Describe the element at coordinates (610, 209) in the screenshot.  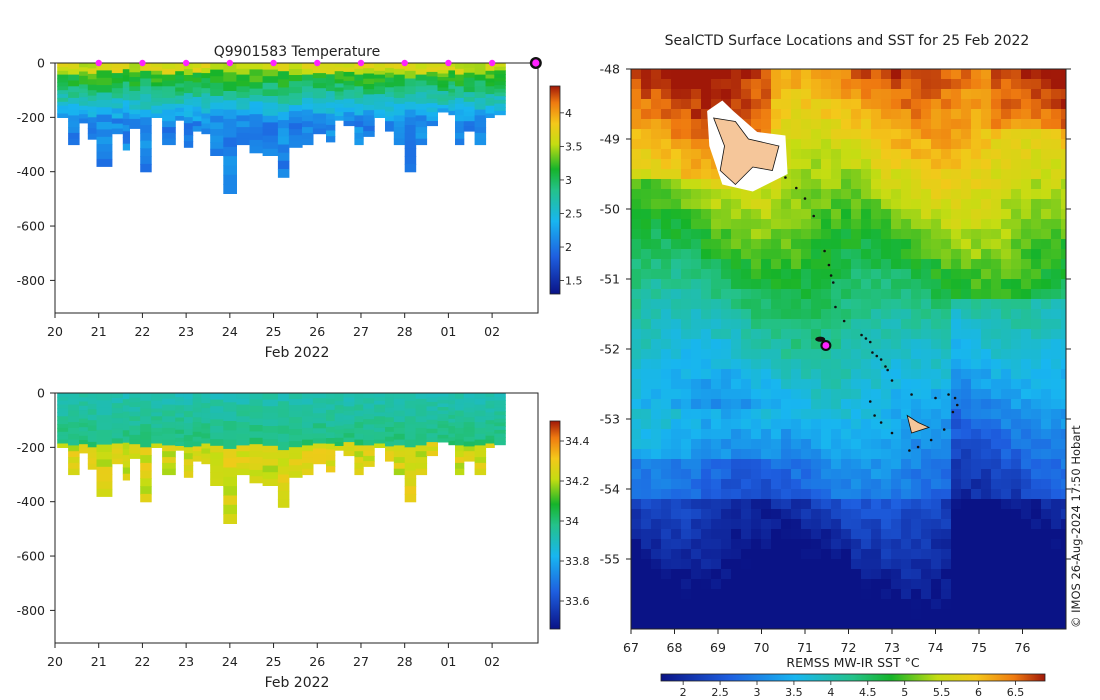
I see `lat-tick-label: -50` at that location.